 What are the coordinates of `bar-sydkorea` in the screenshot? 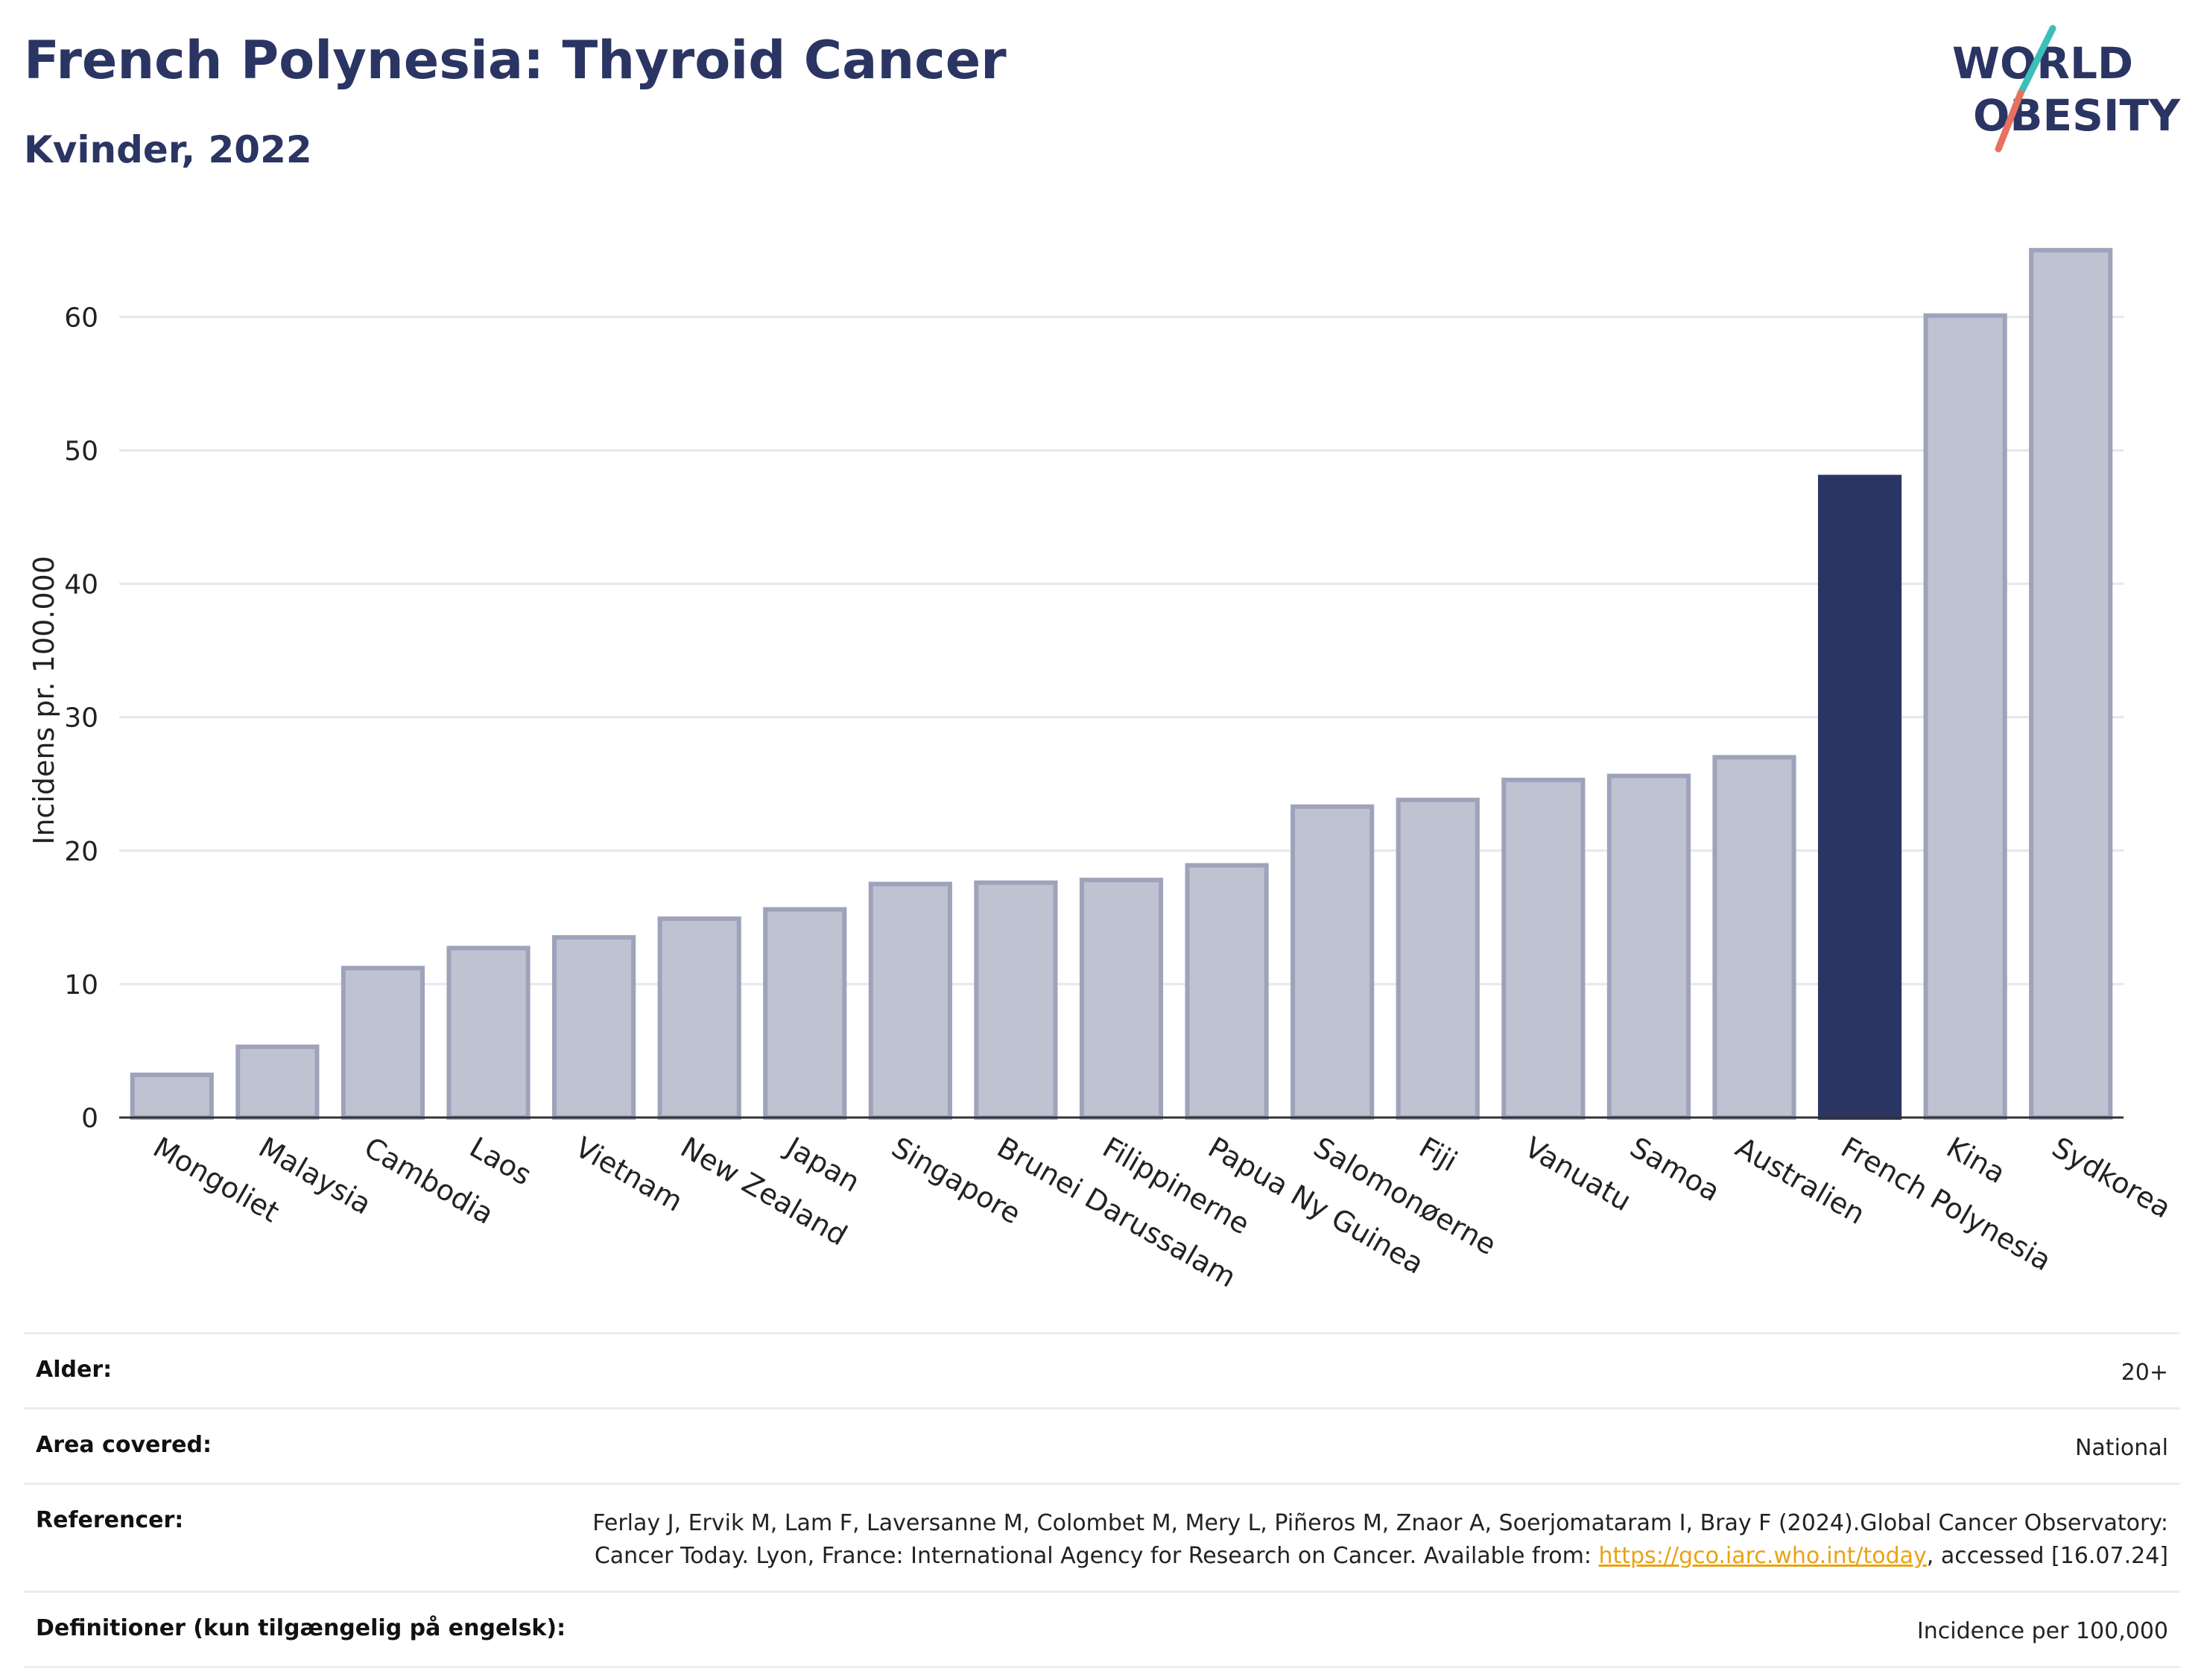 It's located at (2071, 683).